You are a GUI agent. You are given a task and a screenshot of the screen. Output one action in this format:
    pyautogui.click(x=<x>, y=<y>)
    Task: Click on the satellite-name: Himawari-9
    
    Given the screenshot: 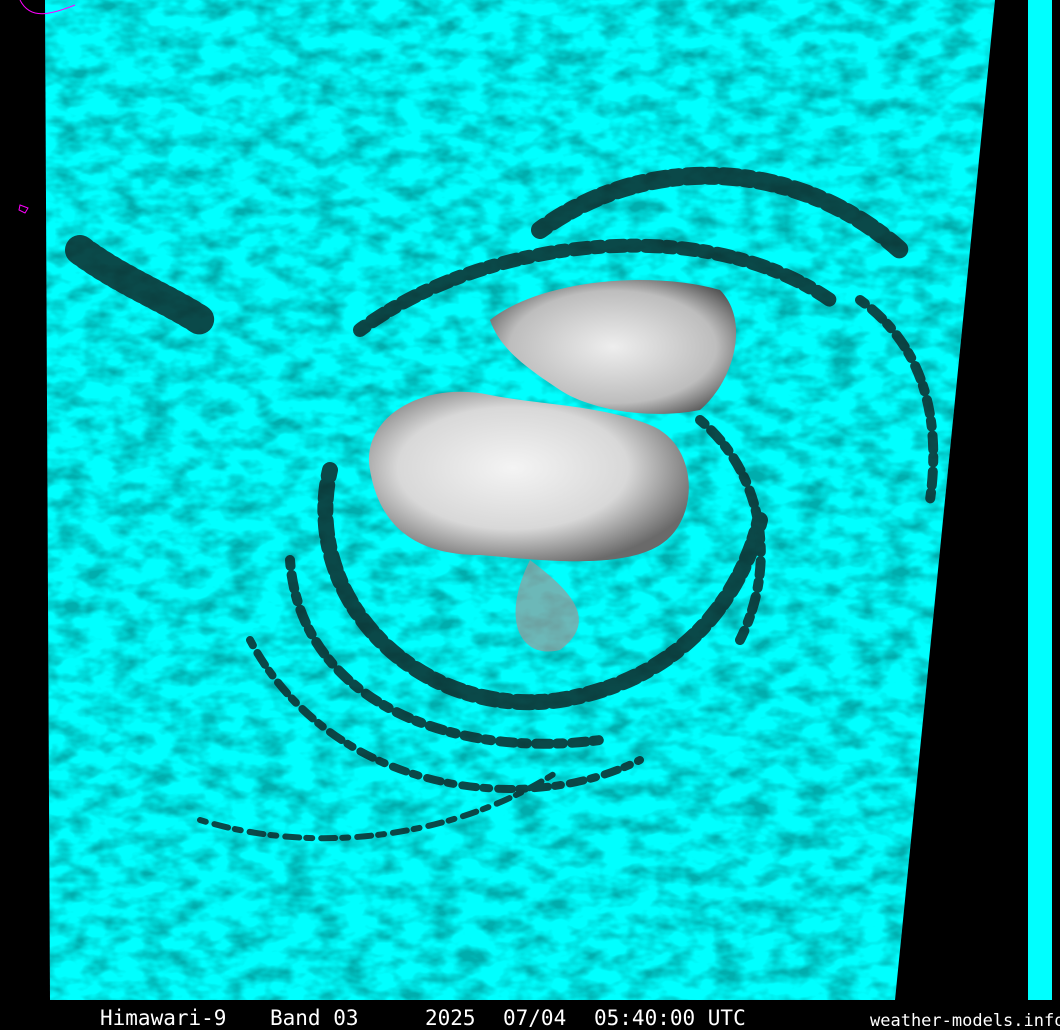 What is the action you would take?
    pyautogui.click(x=163, y=1018)
    